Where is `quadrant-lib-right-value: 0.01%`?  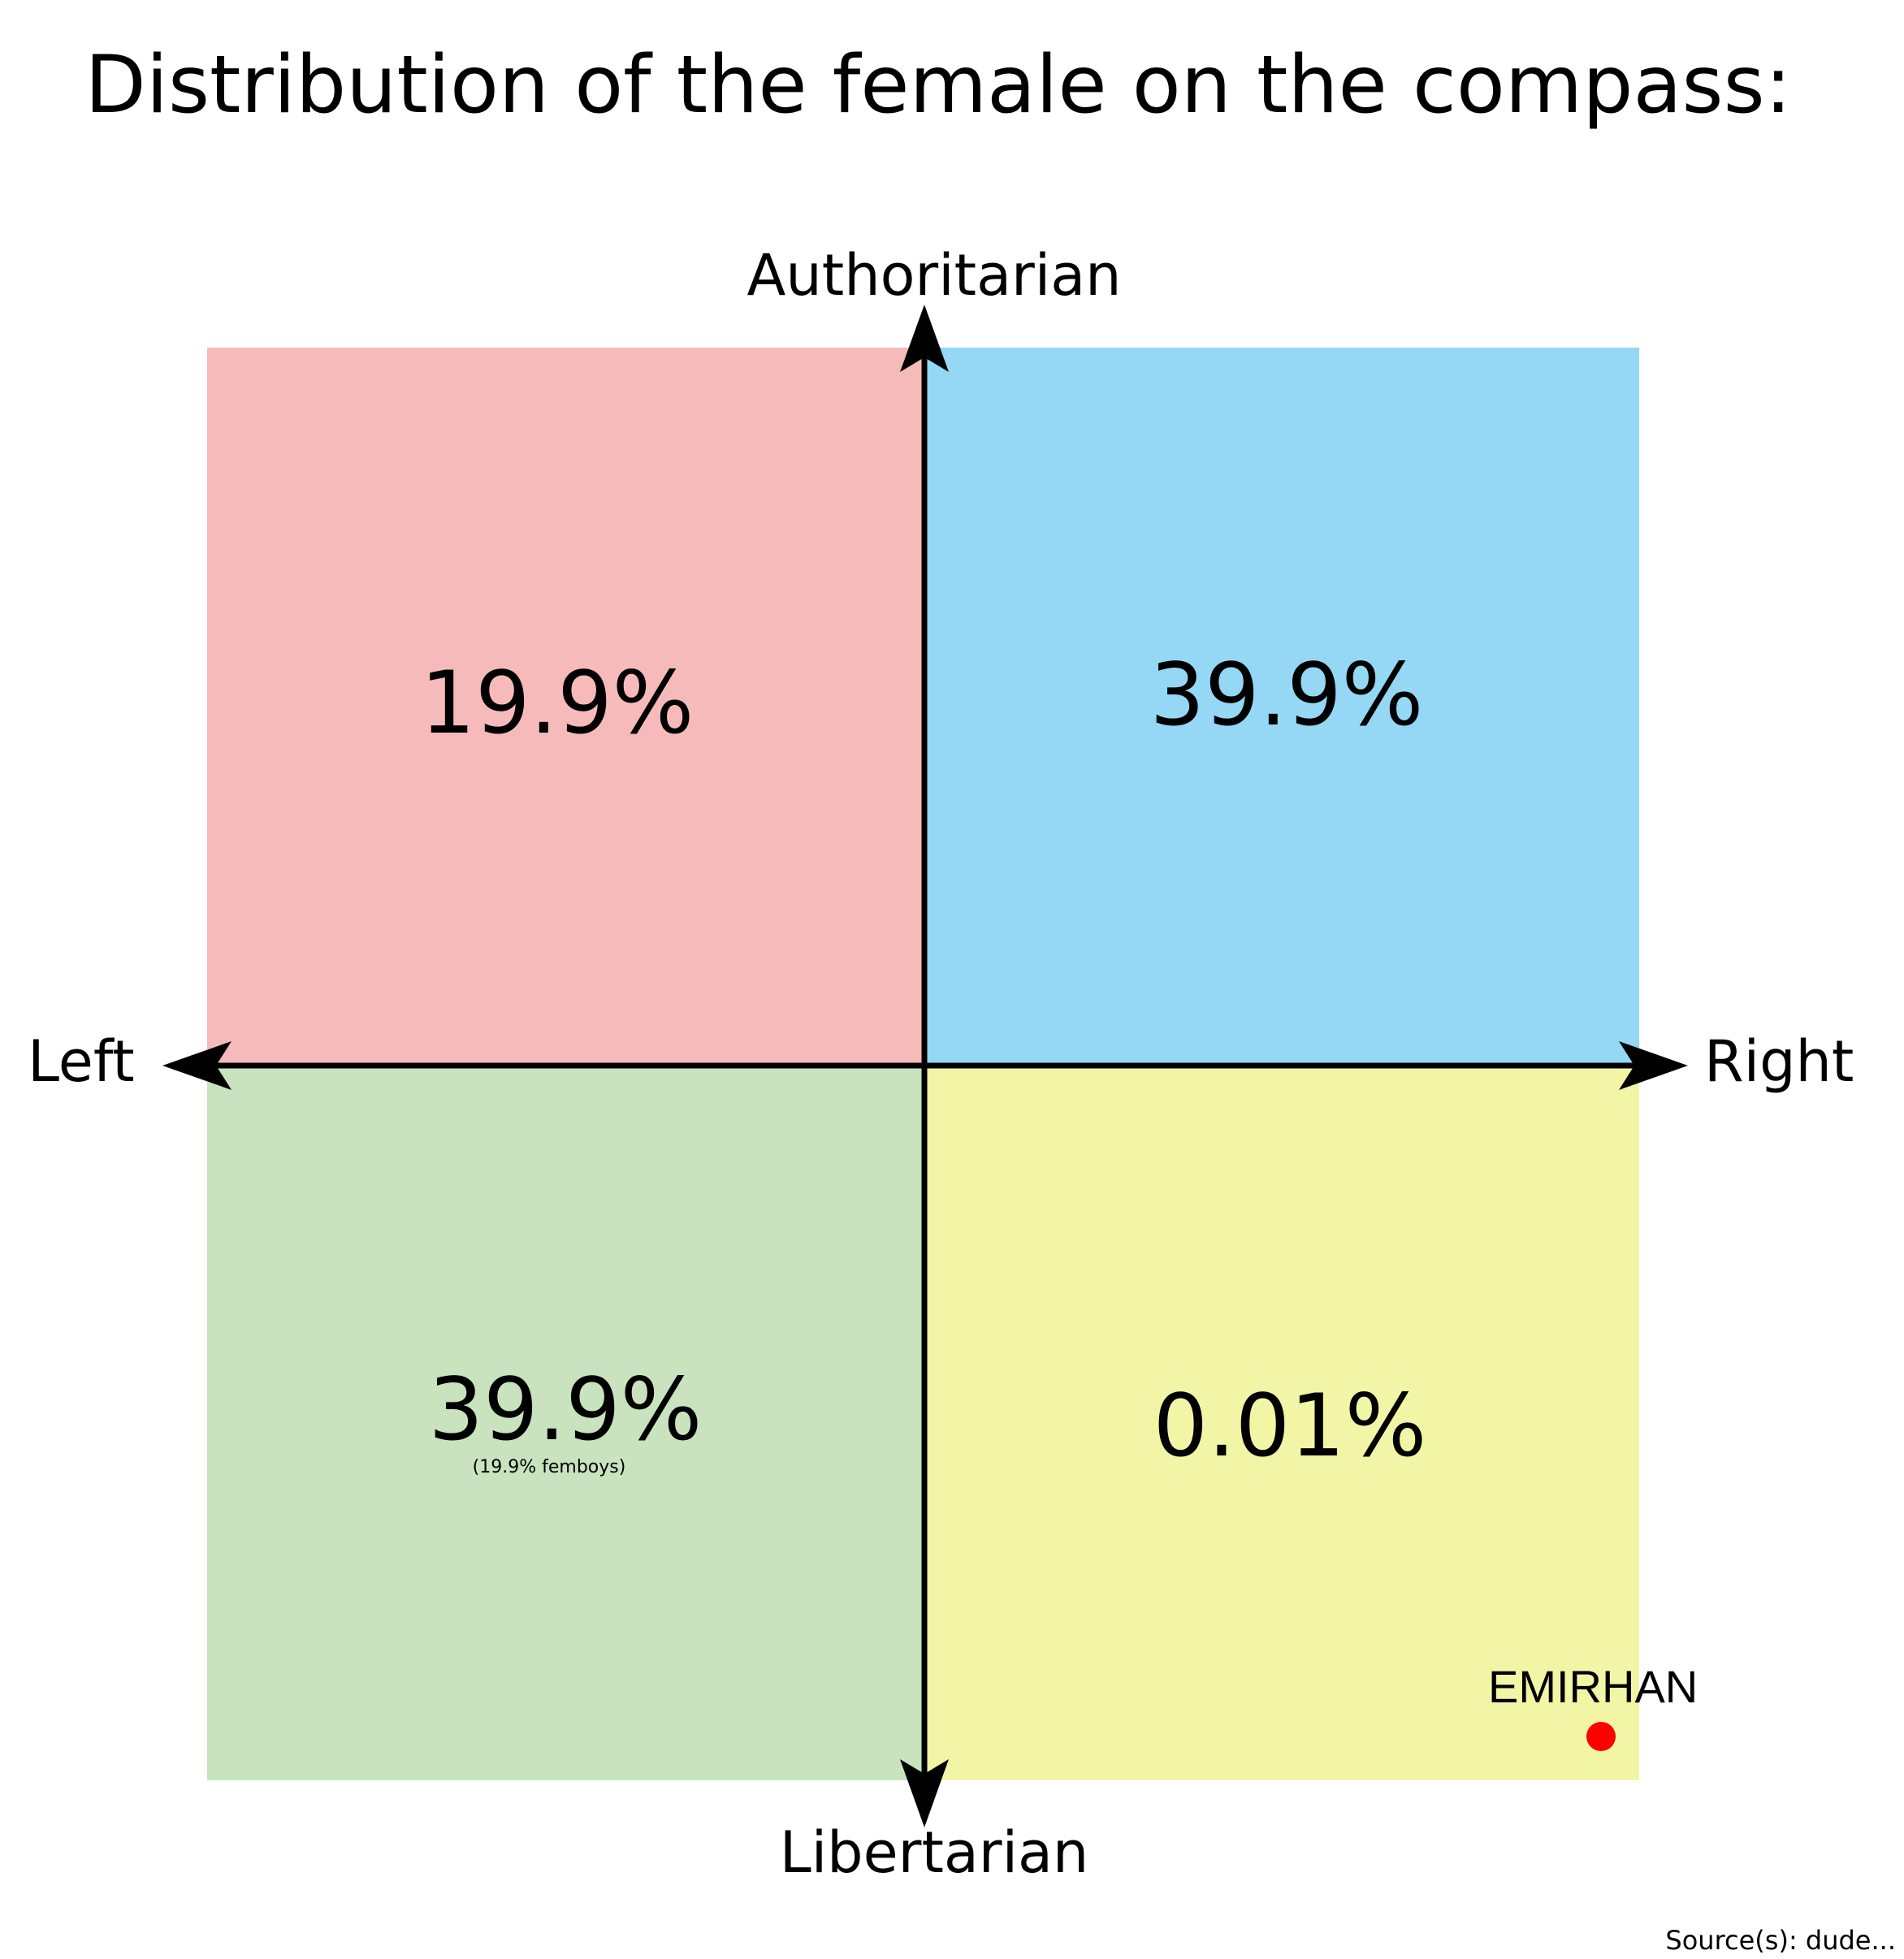 quadrant-lib-right-value: 0.01% is located at coordinates (1290, 1426).